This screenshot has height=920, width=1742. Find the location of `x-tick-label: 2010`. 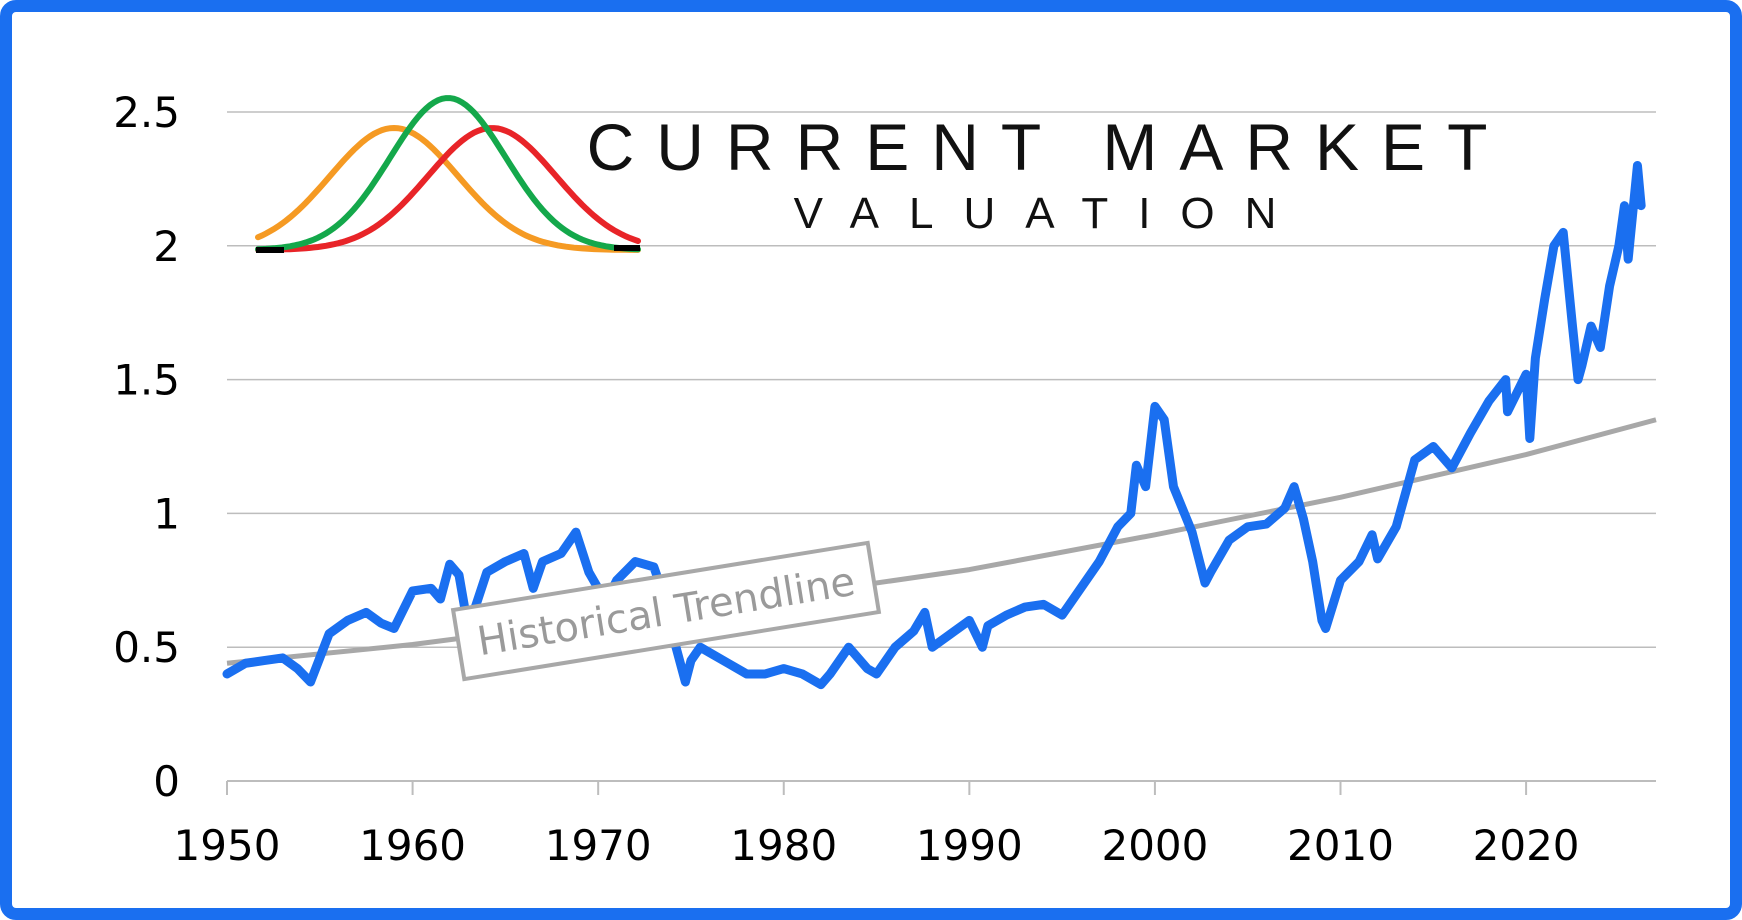

x-tick-label: 2010 is located at coordinates (1340, 845).